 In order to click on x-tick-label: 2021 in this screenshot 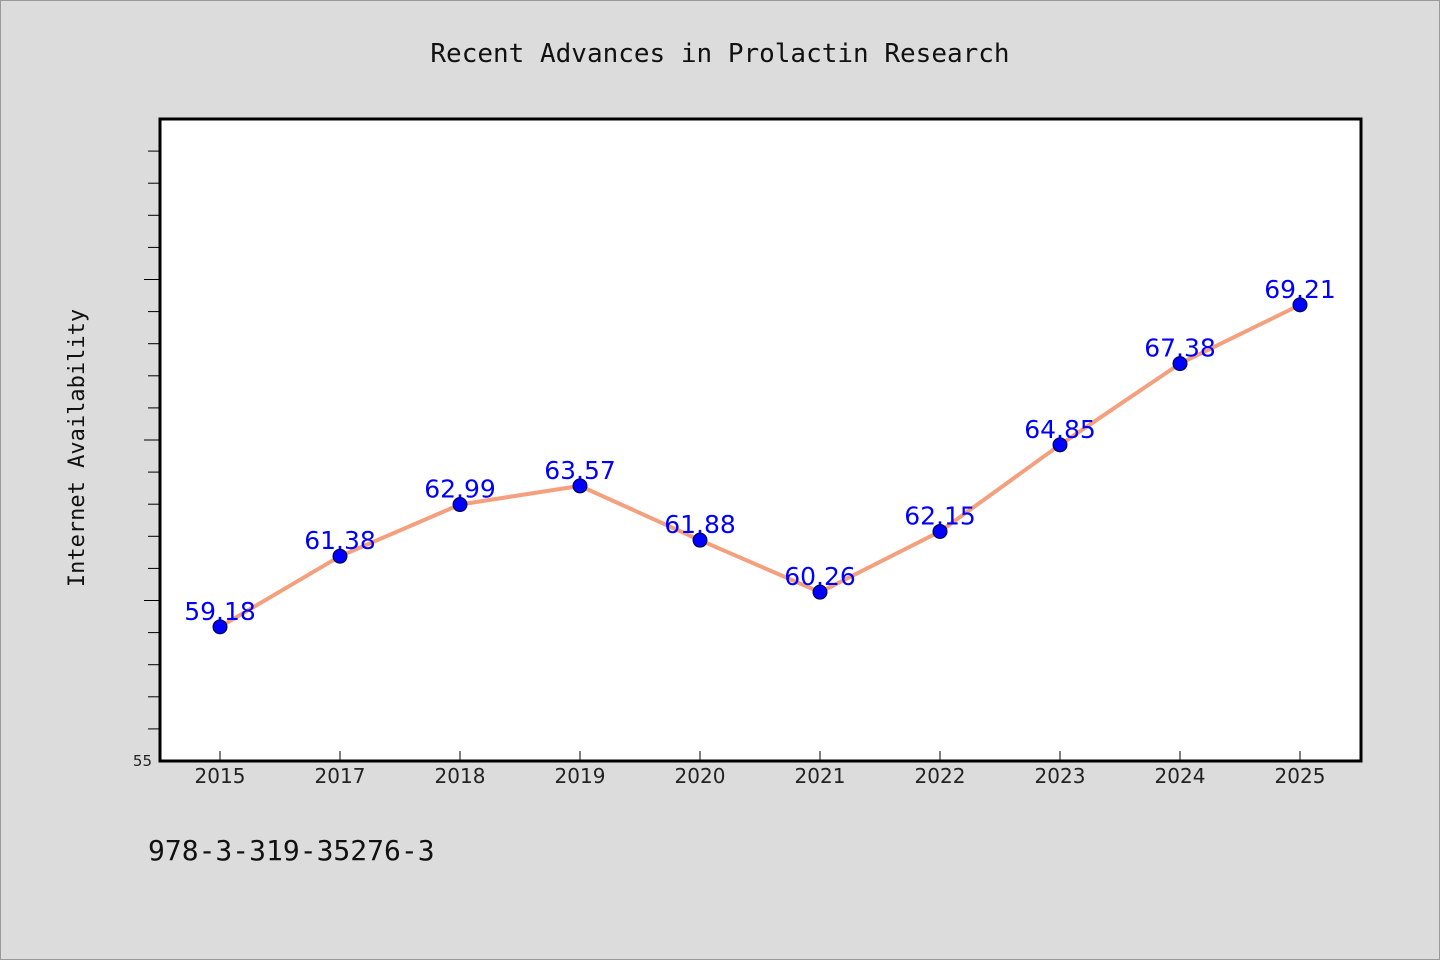, I will do `click(820, 776)`.